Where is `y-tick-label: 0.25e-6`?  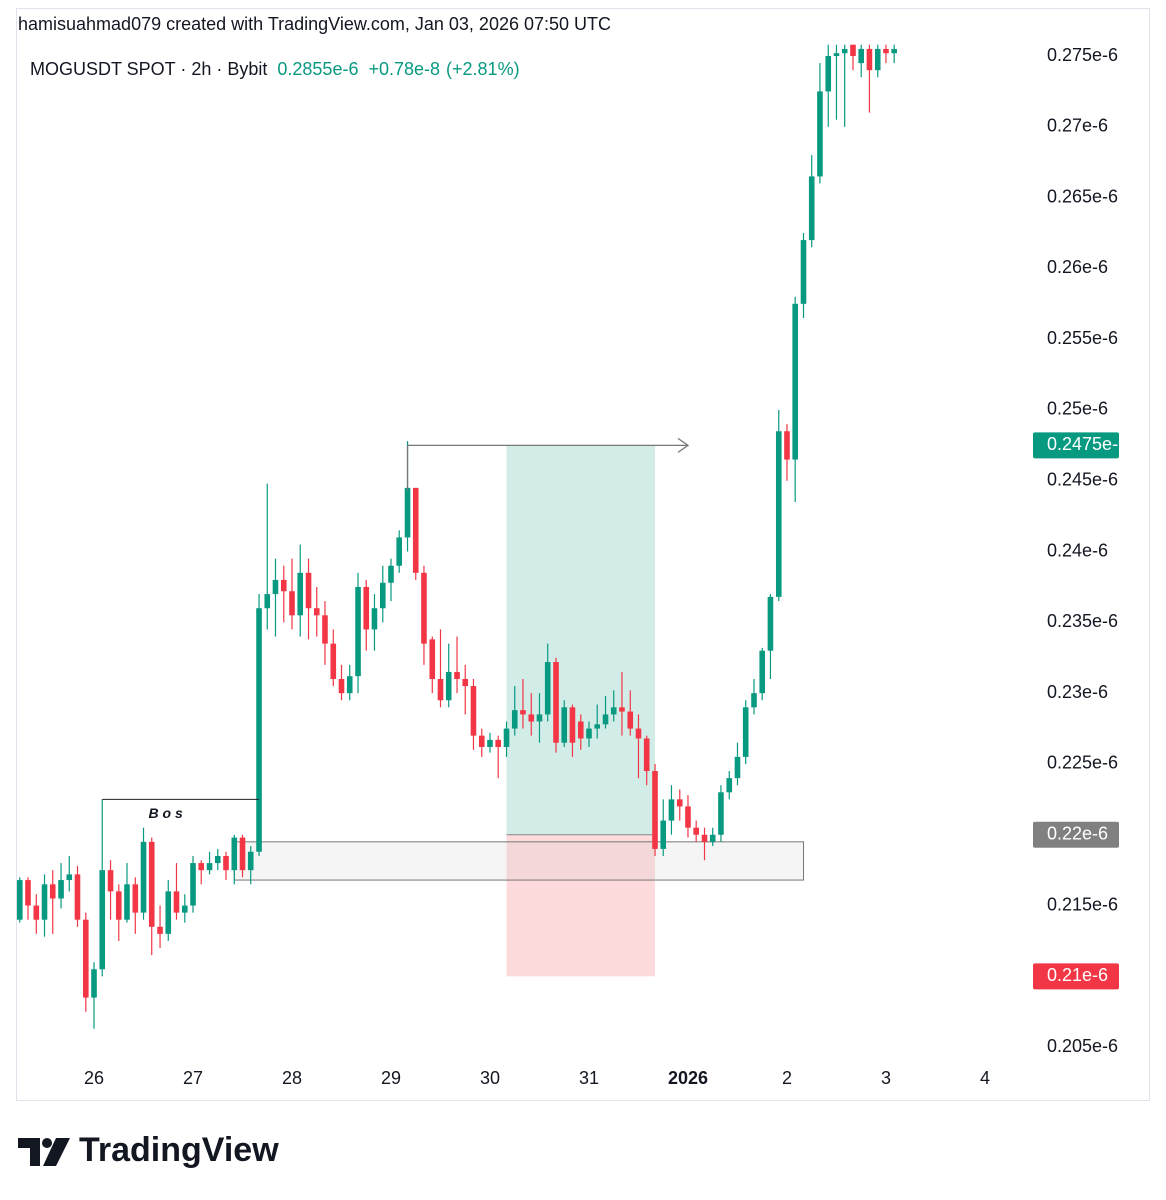 y-tick-label: 0.25e-6 is located at coordinates (1077, 409).